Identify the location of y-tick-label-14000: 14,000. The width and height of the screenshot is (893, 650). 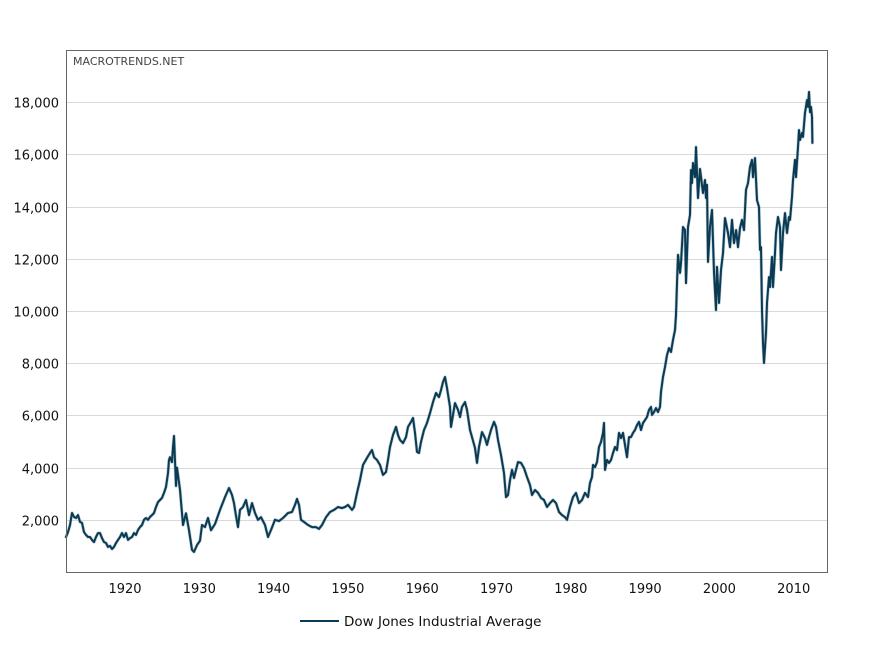
(37, 209).